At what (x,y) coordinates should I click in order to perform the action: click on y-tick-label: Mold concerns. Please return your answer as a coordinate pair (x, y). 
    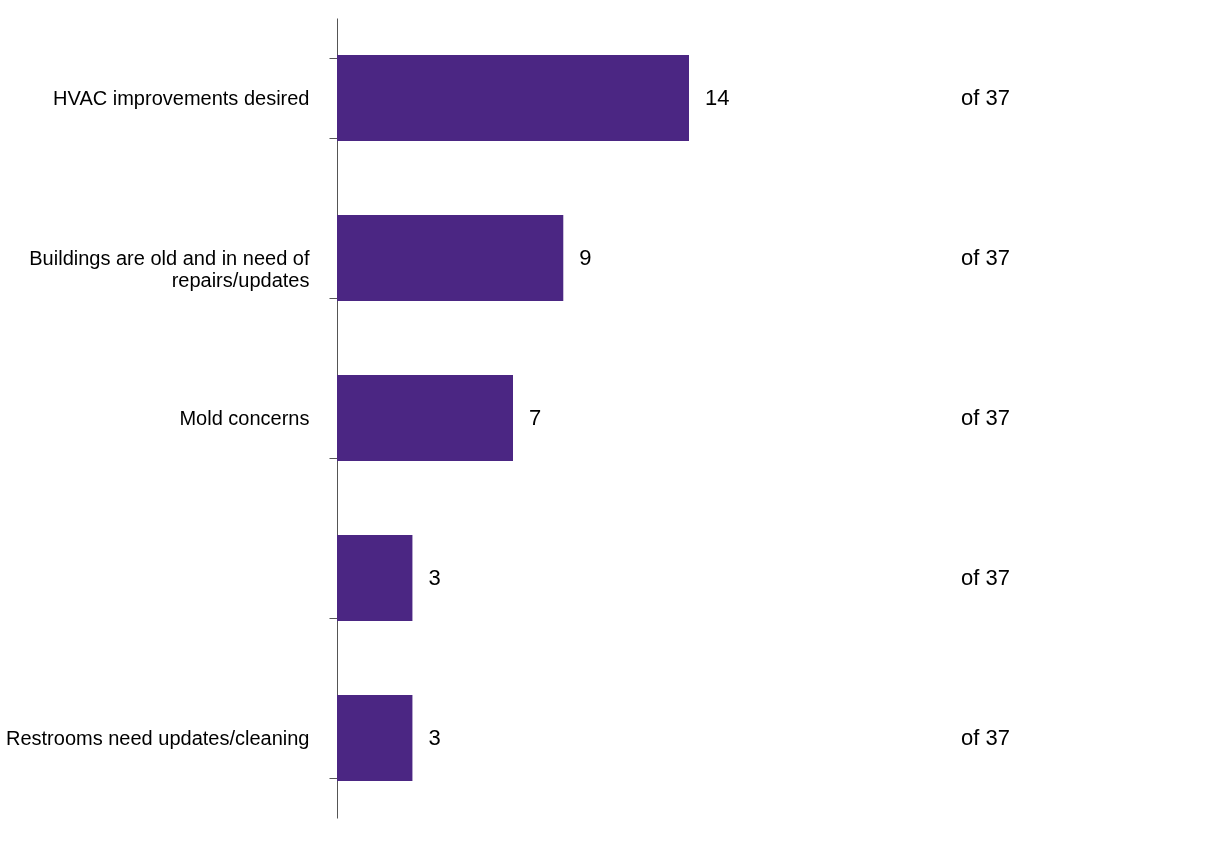
    Looking at the image, I should click on (244, 417).